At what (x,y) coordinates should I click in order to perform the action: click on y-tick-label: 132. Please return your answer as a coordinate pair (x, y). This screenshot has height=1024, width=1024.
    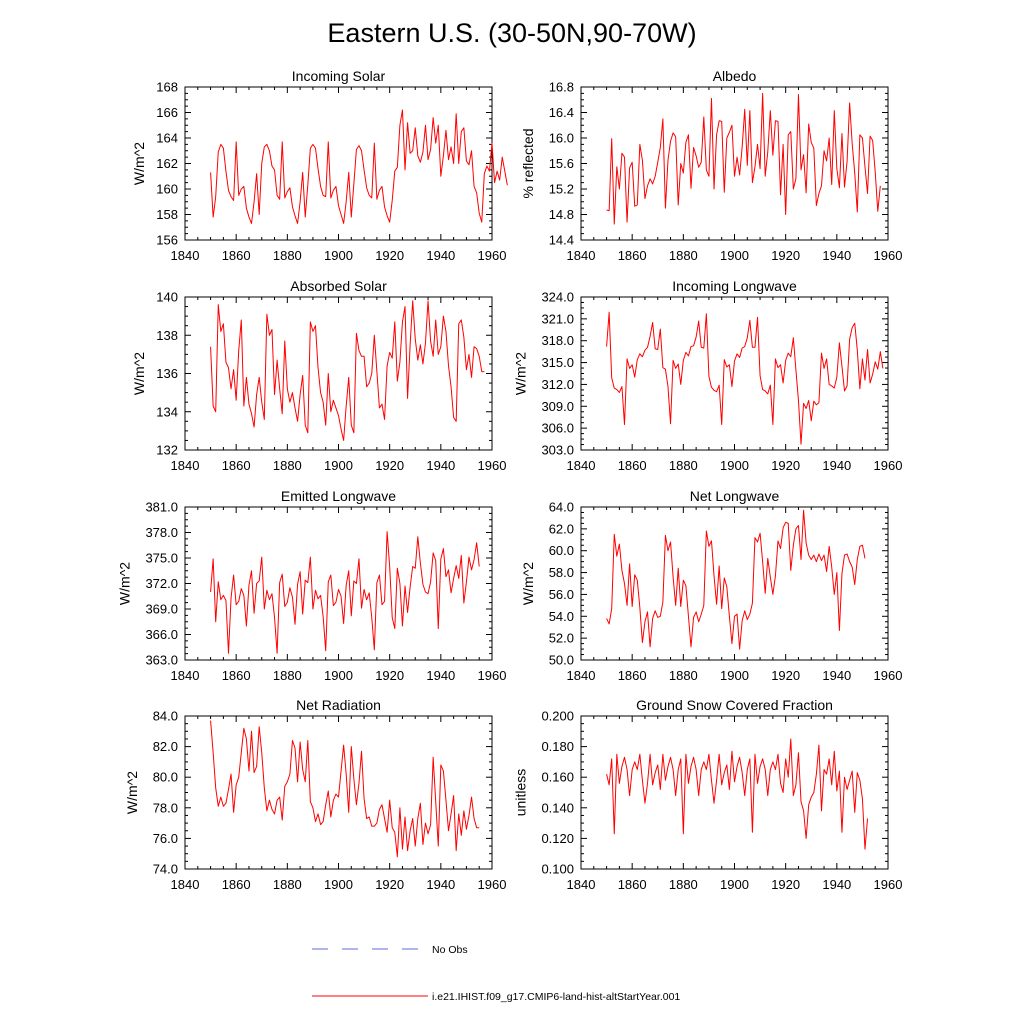
    Looking at the image, I should click on (167, 450).